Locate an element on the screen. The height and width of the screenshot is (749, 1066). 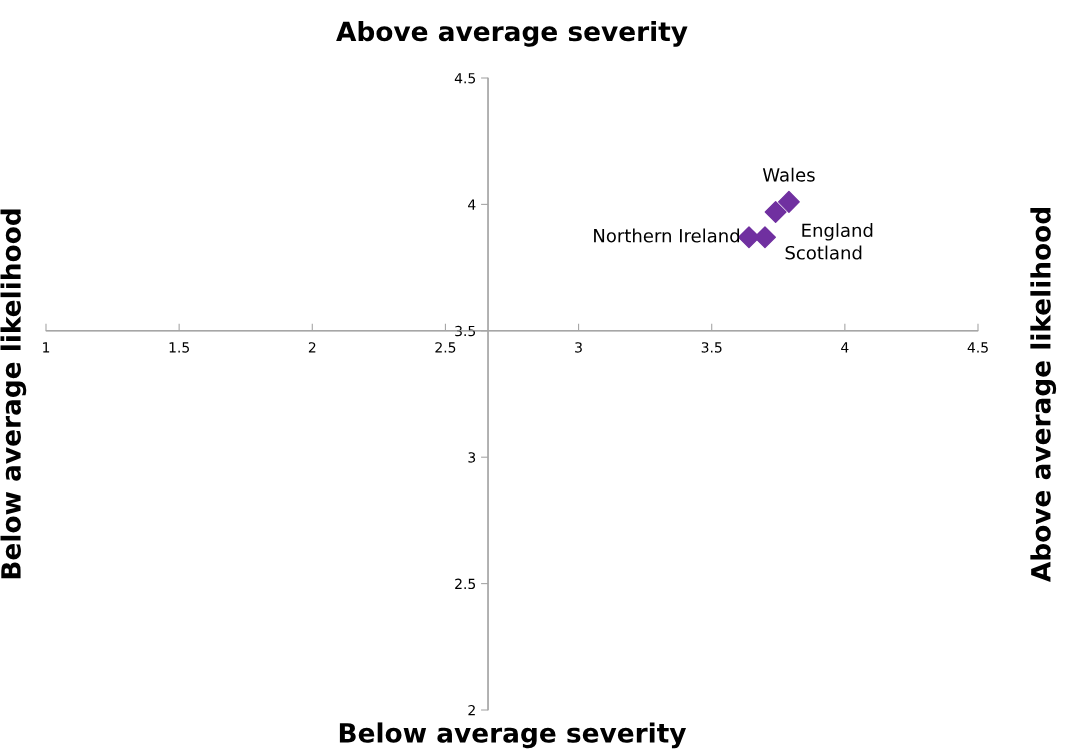
annotation: Northern Ireland is located at coordinates (667, 235).